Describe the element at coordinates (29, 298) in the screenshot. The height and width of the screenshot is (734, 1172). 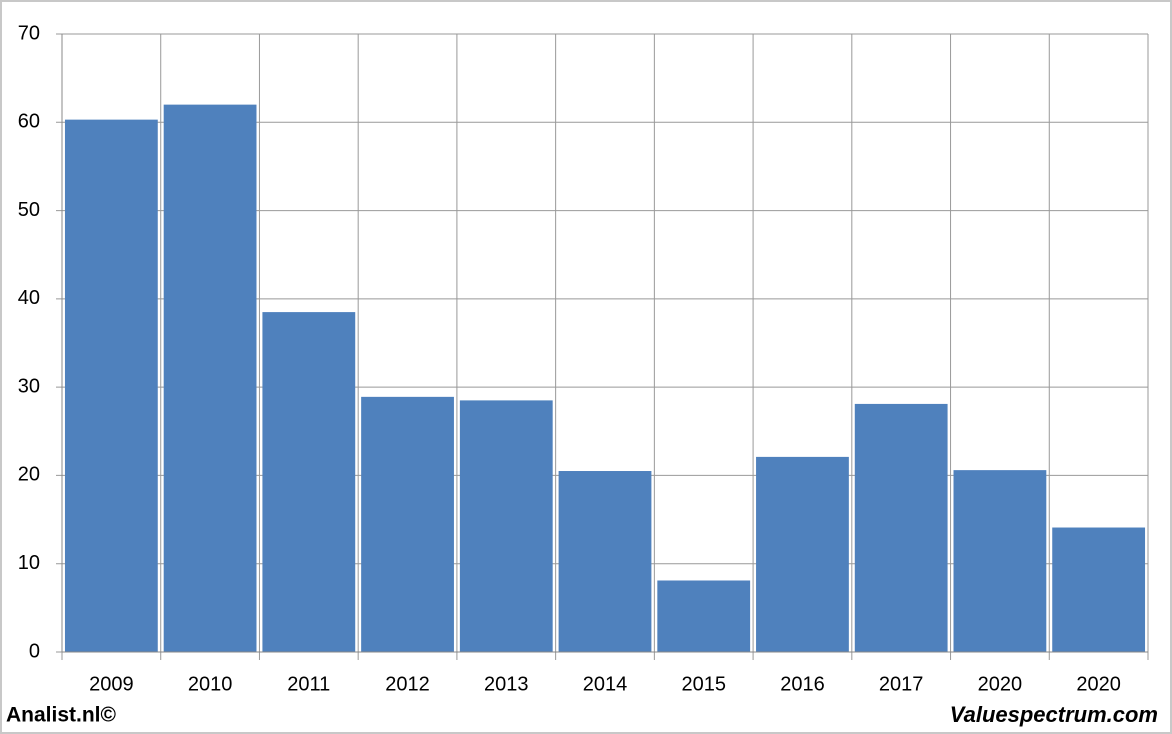
I see `y-tick-label: 40` at that location.